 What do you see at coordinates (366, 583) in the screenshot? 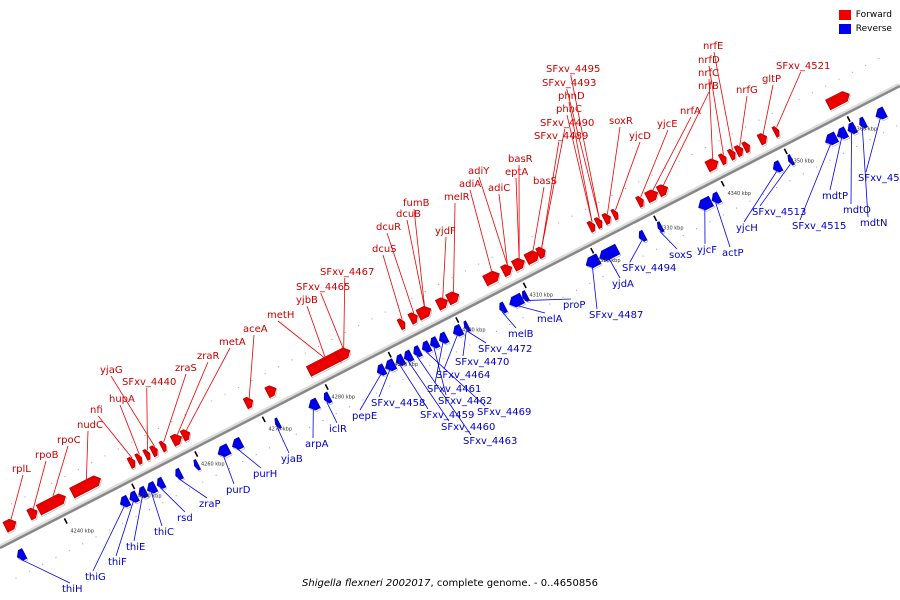
I see `organism-name: Shigella flexneri 2002017` at bounding box center [366, 583].